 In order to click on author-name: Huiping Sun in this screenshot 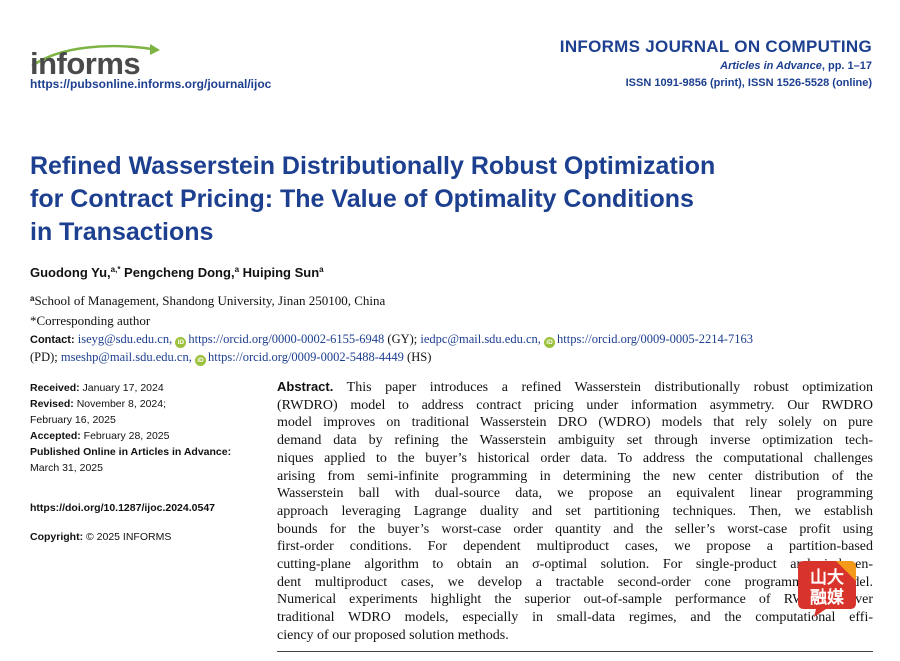, I will do `click(279, 272)`.